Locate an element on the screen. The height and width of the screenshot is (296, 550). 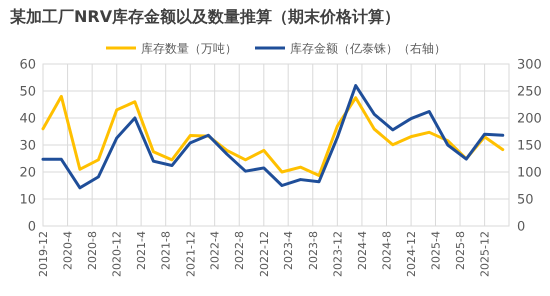
y2-tick-label: 100 is located at coordinates (529, 173).